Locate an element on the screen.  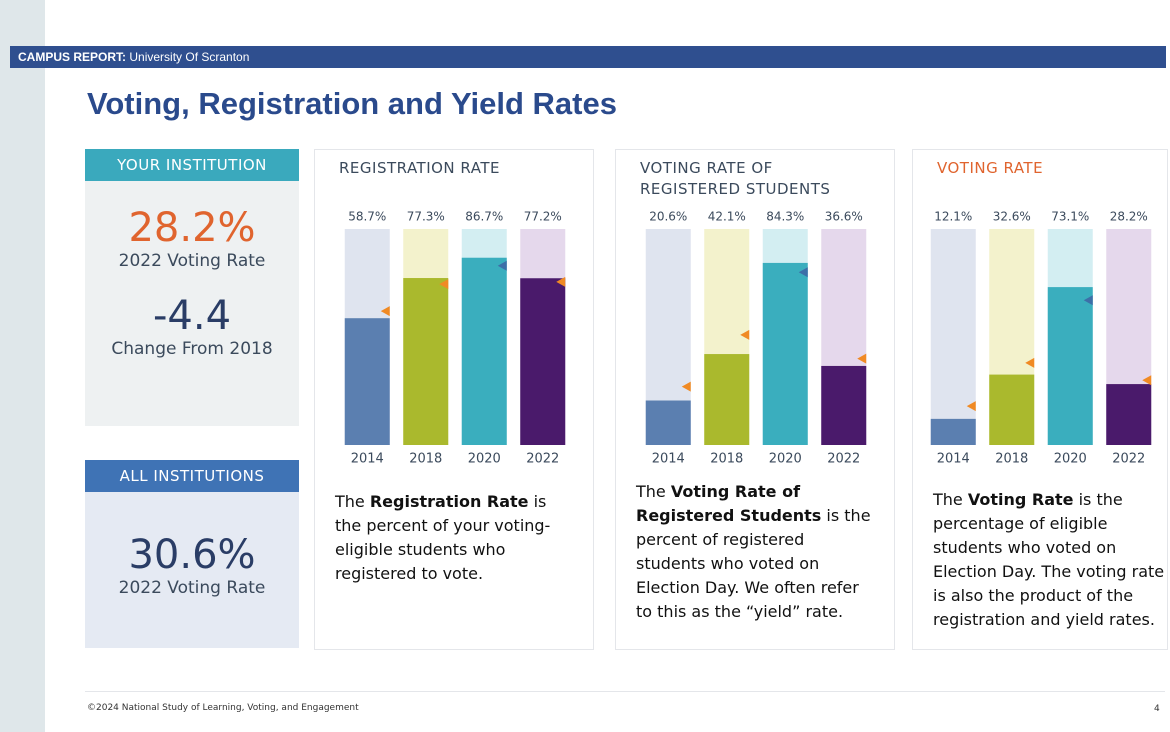
value-label: 84.3% is located at coordinates (785, 217).